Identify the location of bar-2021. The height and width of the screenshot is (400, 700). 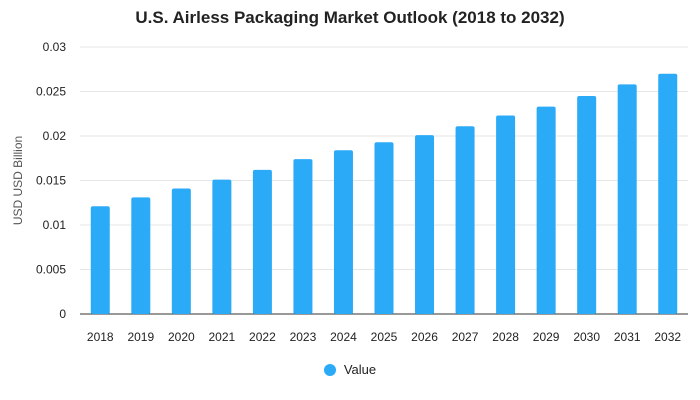
(222, 246).